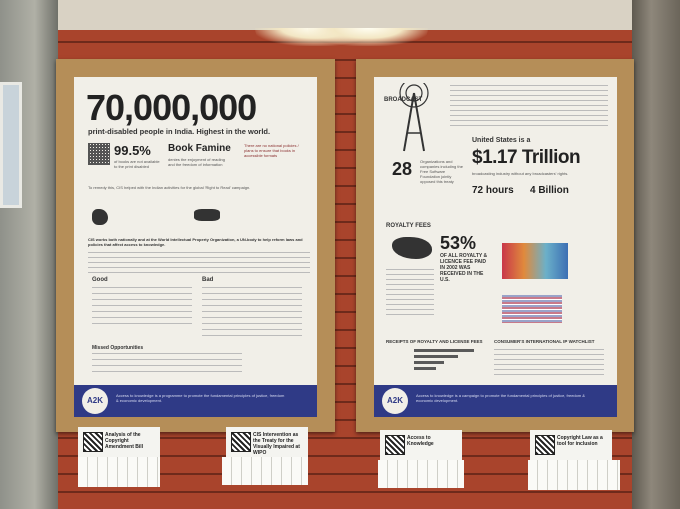 This screenshot has height=509, width=680. What do you see at coordinates (100, 280) in the screenshot?
I see `good-label: Good` at bounding box center [100, 280].